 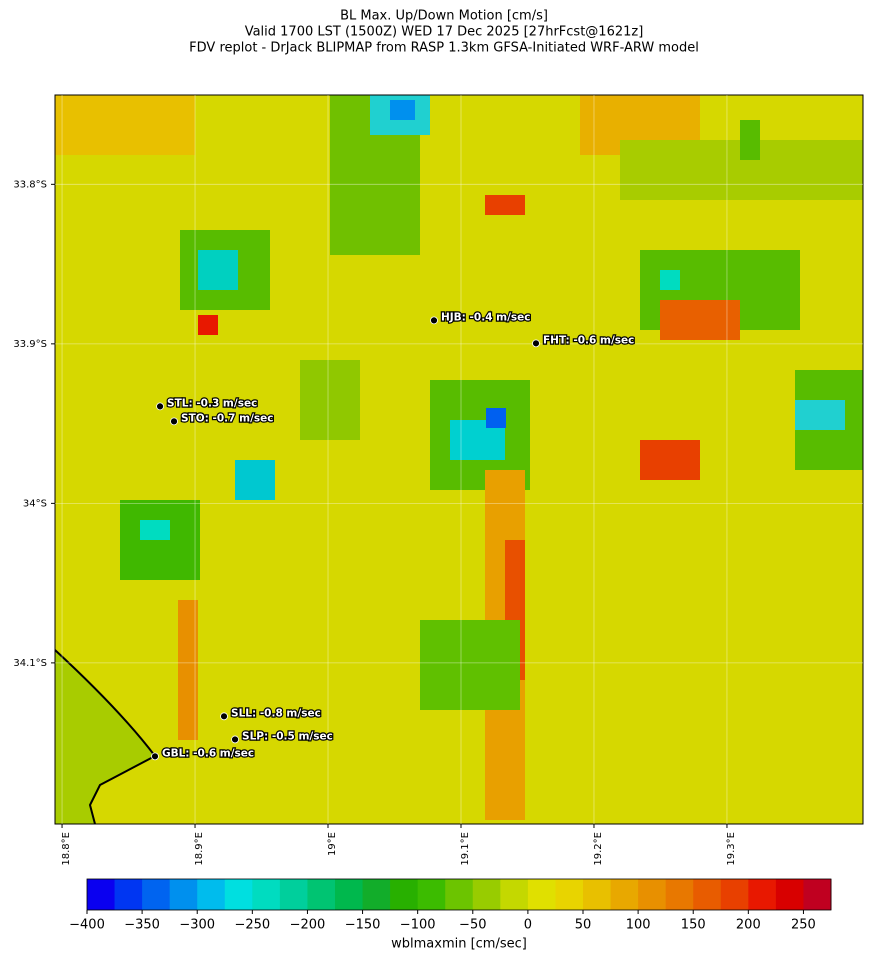 What do you see at coordinates (803, 925) in the screenshot?
I see `colorbar-tick-label: 250` at bounding box center [803, 925].